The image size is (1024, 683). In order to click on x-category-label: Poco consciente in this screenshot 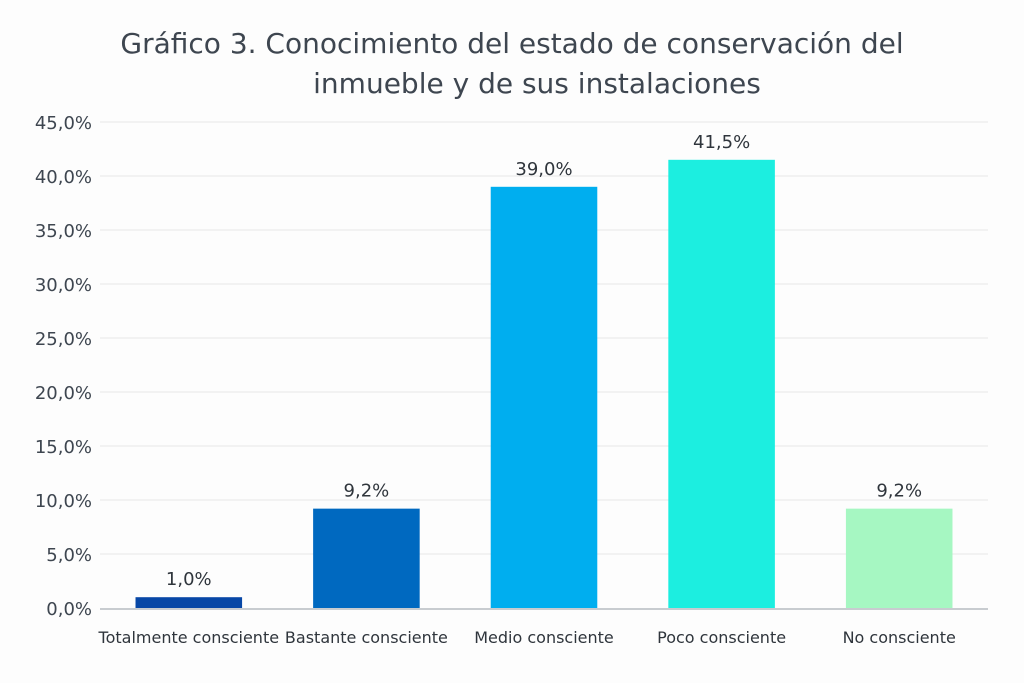, I will do `click(721, 637)`.